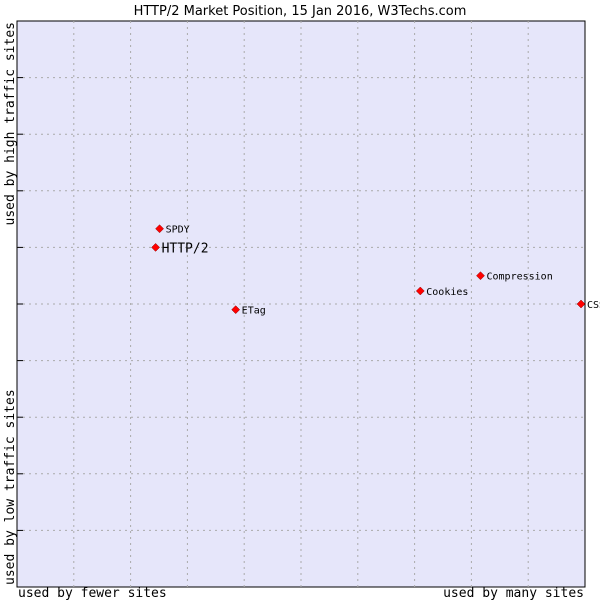  I want to click on data-label-etag: ETag, so click(254, 311).